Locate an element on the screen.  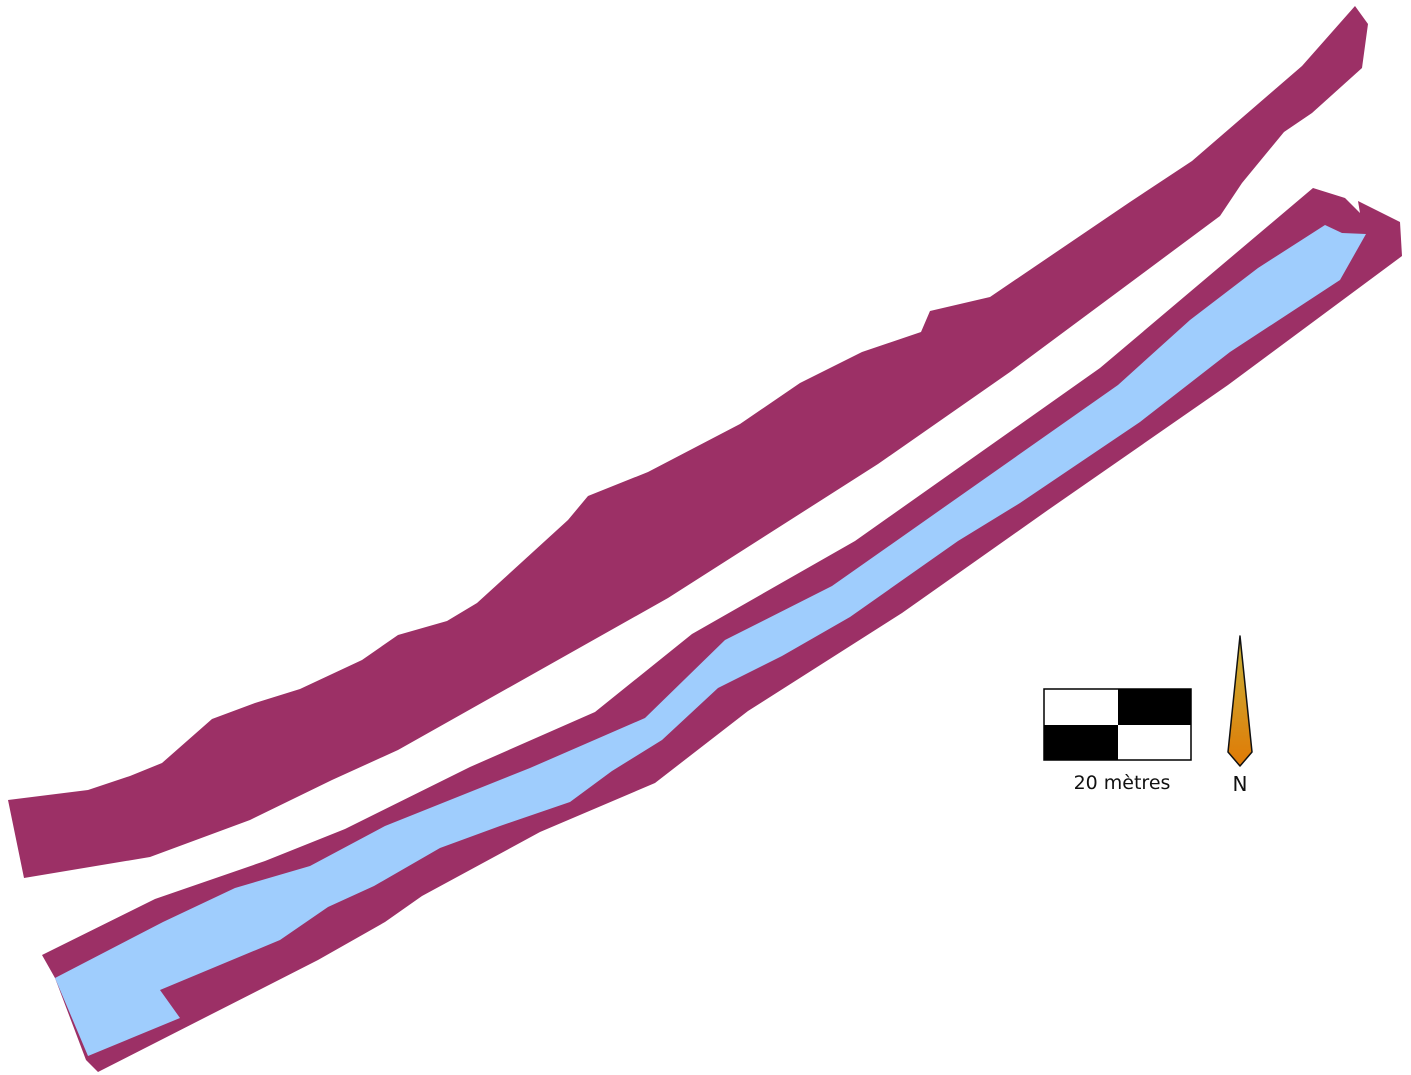
north-arrow-icon is located at coordinates (1240, 701).